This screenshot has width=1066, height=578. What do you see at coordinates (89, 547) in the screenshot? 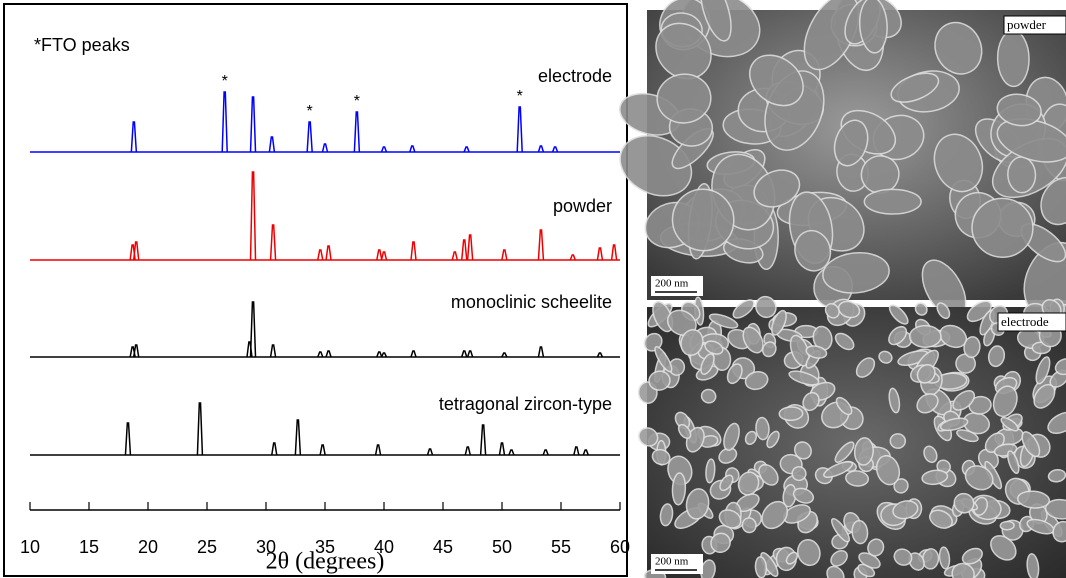
I see `x-tick-label: 15` at bounding box center [89, 547].